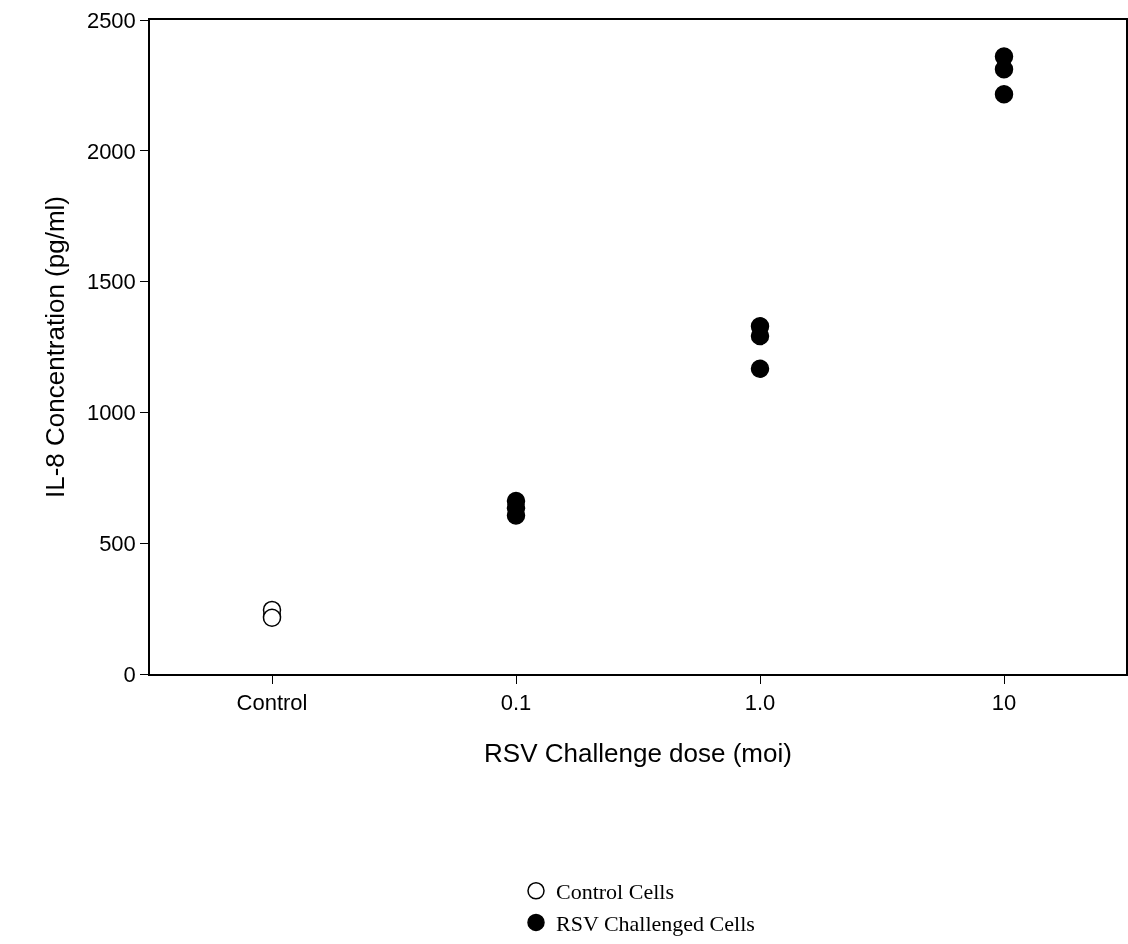 This screenshot has height=944, width=1128. I want to click on x-axis-title: RSV Challenge dose (moi), so click(638, 753).